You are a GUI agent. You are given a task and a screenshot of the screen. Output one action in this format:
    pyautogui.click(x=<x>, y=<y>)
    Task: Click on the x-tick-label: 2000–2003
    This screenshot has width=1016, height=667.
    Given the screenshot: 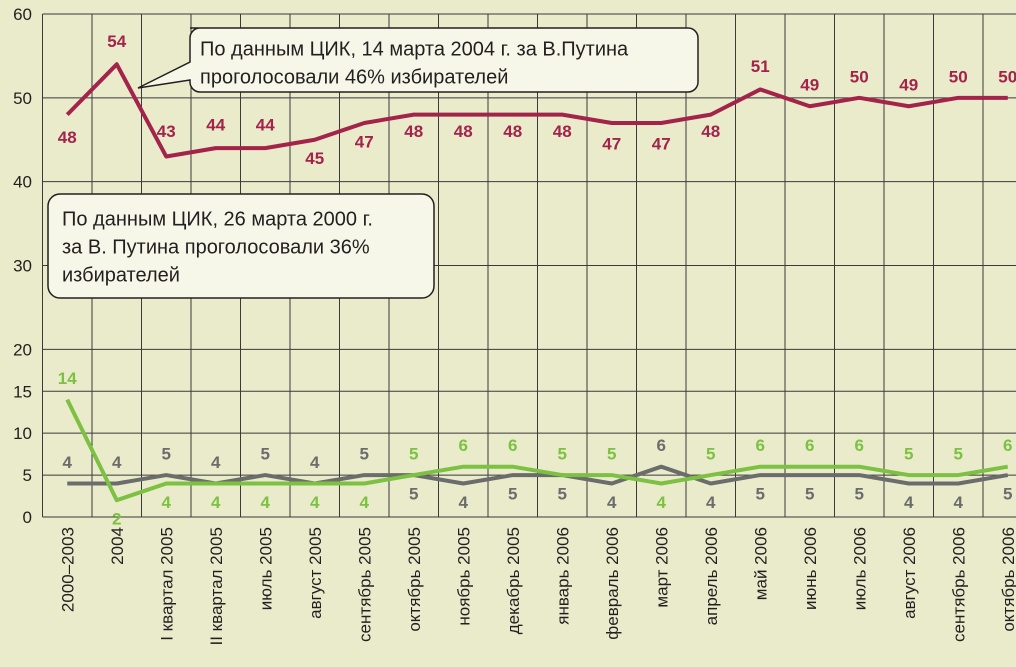 What is the action you would take?
    pyautogui.click(x=67, y=569)
    